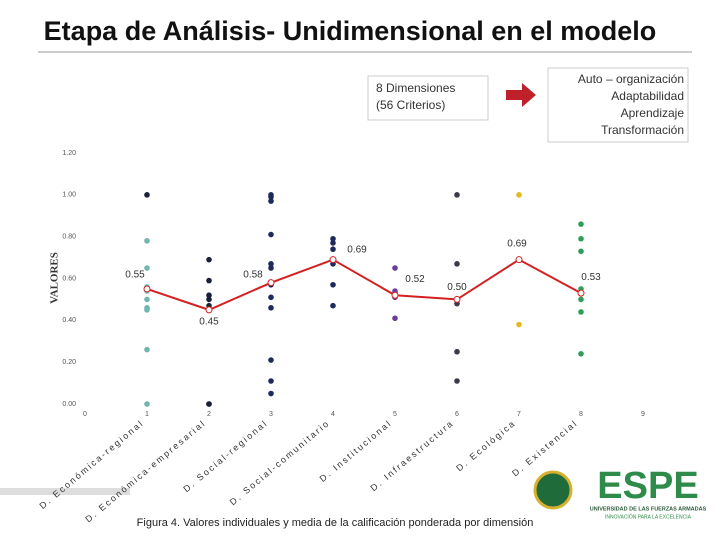  I want to click on mean-label: 0.55, so click(135, 275).